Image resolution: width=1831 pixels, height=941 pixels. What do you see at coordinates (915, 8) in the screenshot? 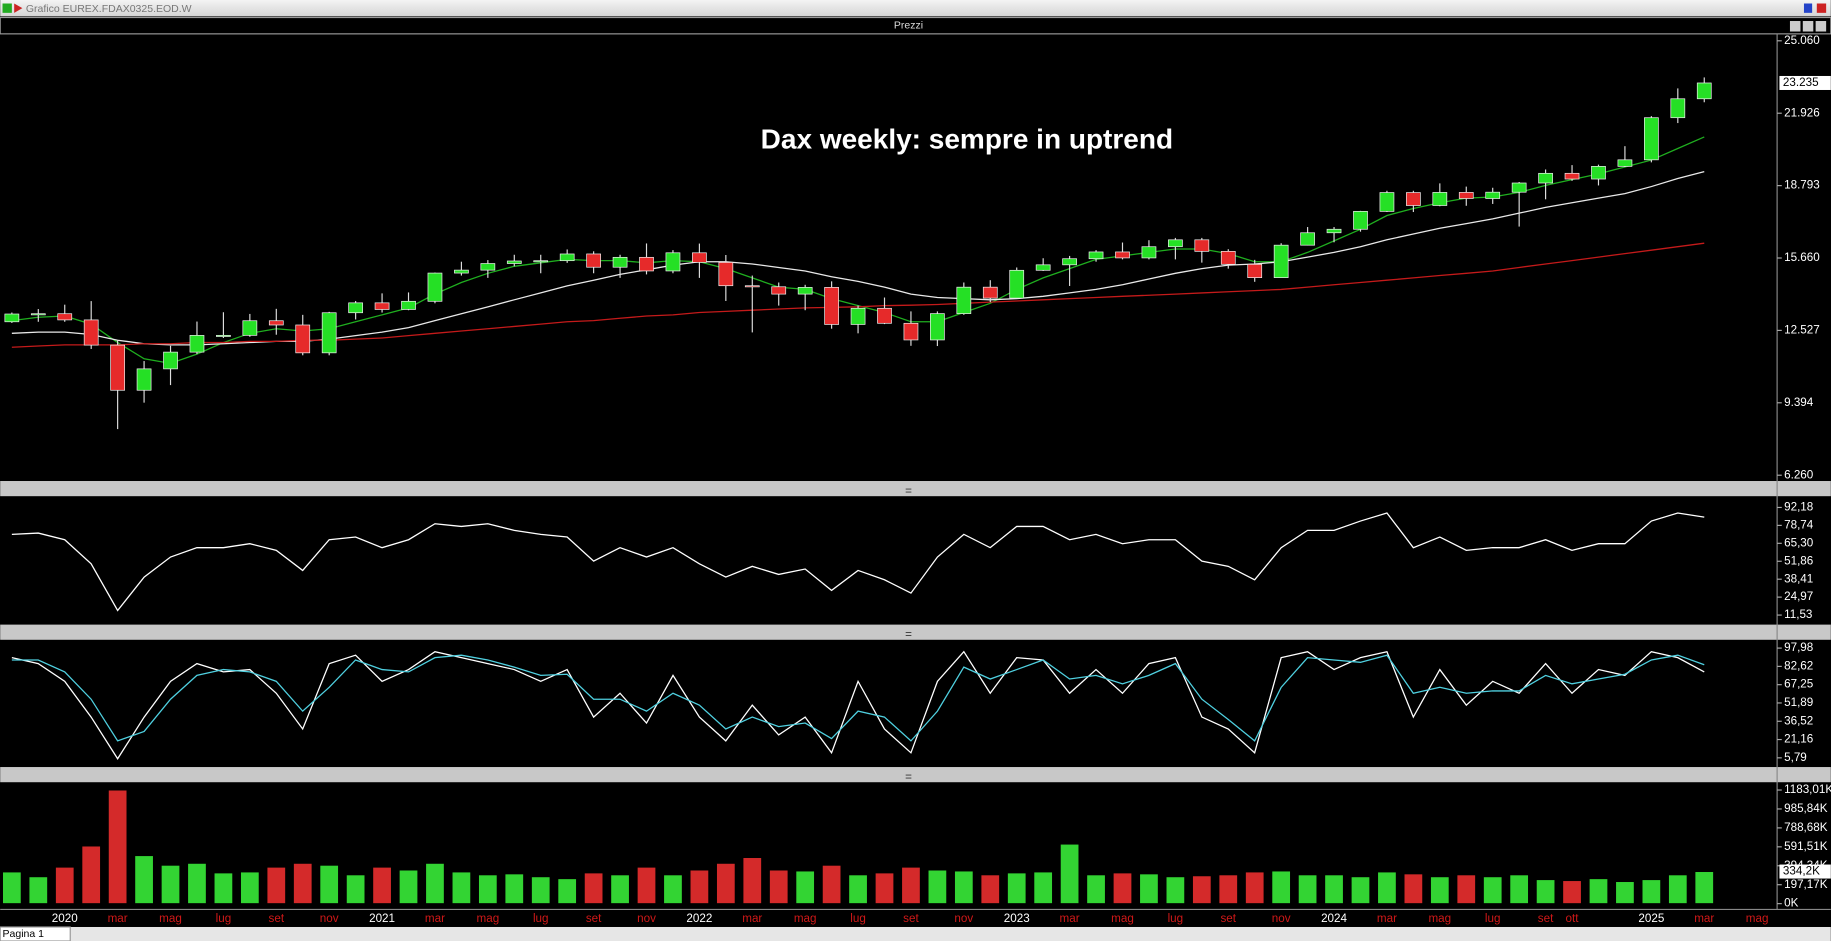
I see `title-bar` at bounding box center [915, 8].